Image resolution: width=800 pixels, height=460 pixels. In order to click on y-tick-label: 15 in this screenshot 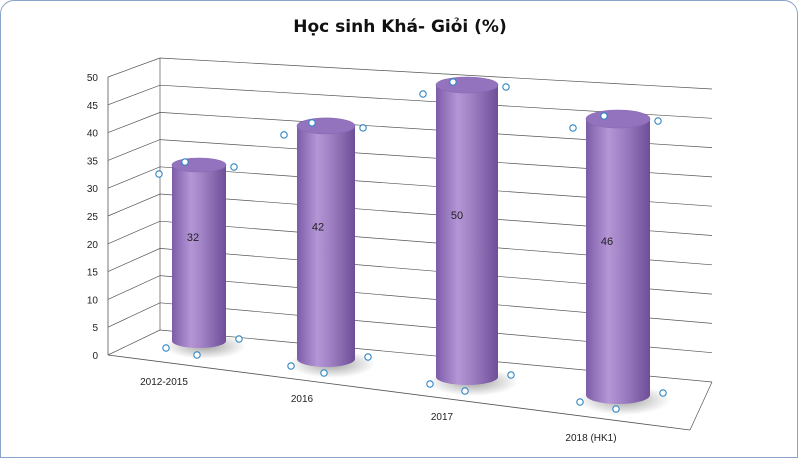, I will do `click(93, 273)`.